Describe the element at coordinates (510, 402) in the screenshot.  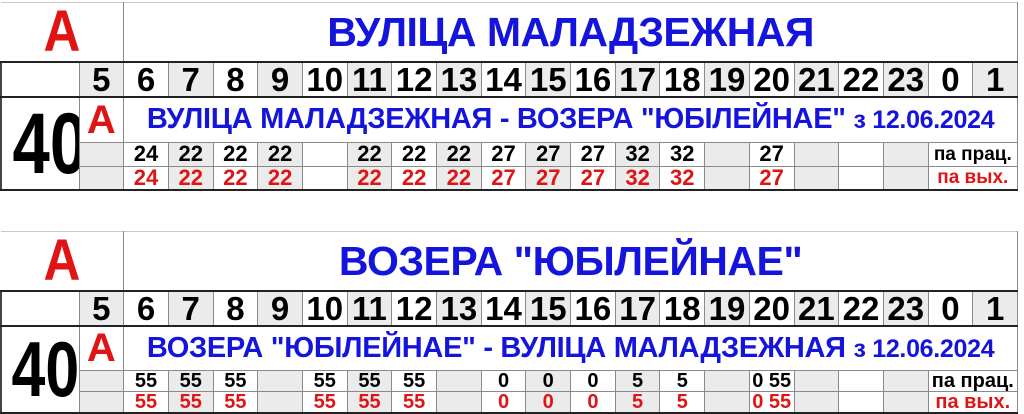
I see `weekend-minutes-row: 55 55 55 55 55 55 0 0 0 5 5 0 55 па вых.` at that location.